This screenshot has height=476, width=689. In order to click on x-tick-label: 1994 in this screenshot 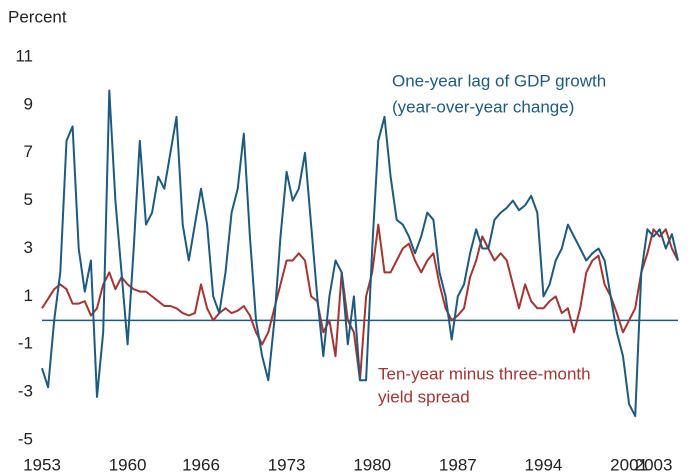, I will do `click(544, 464)`.